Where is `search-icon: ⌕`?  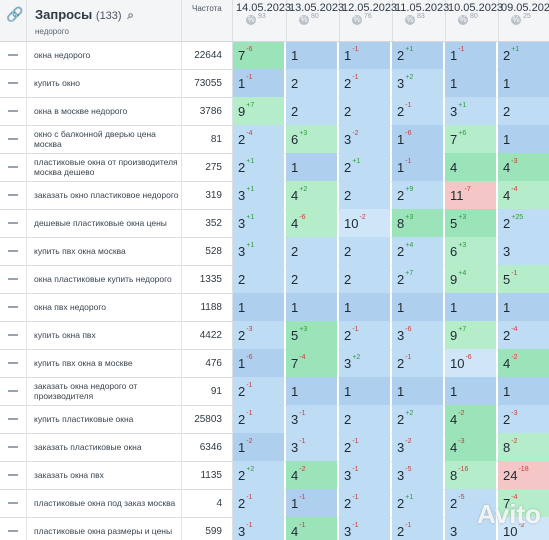
search-icon: ⌕ is located at coordinates (130, 15).